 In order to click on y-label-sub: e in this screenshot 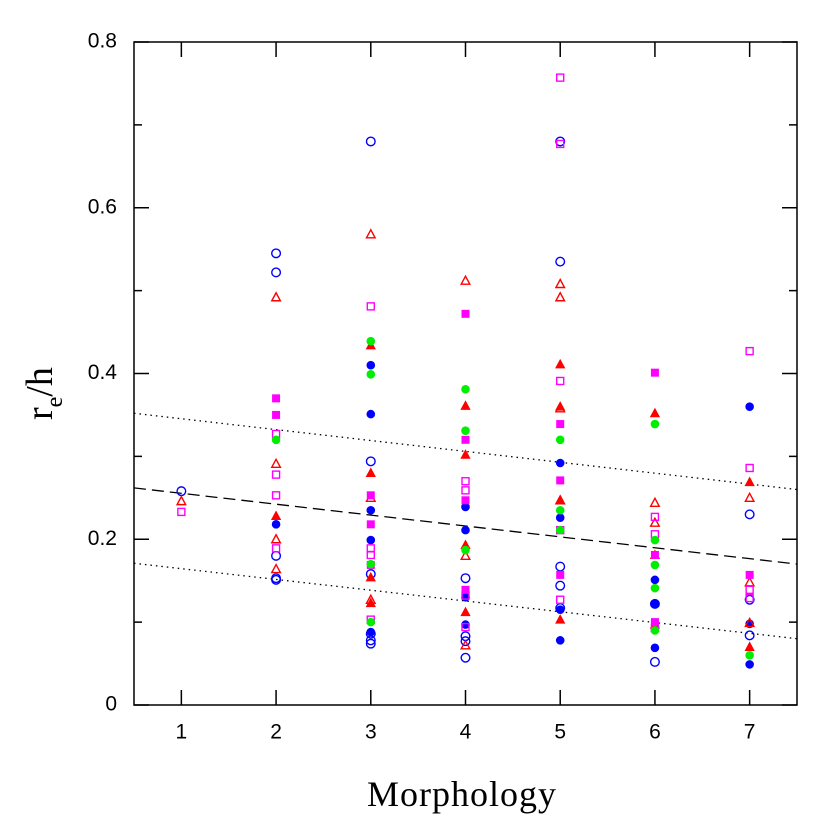, I will do `click(55, 402)`.